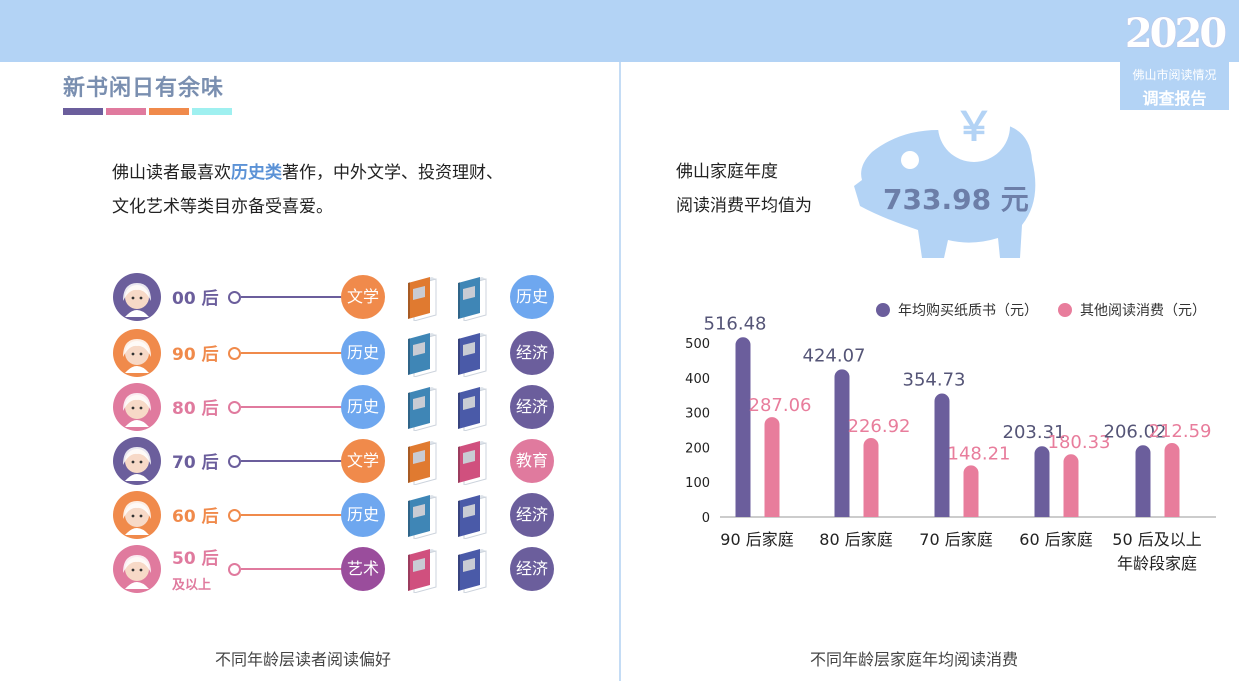  I want to click on glasses-avatar-icon, so click(137, 353).